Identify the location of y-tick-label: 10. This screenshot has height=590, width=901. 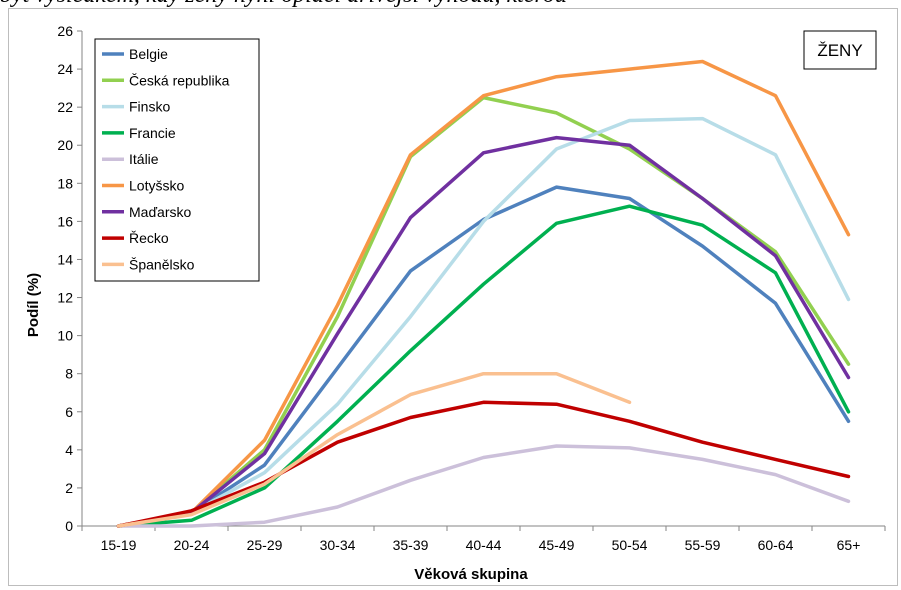
(65, 336).